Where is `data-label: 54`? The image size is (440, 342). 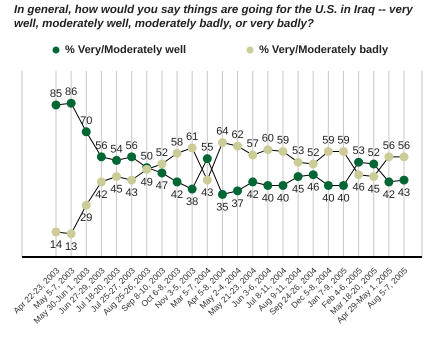
data-label: 54 is located at coordinates (116, 149).